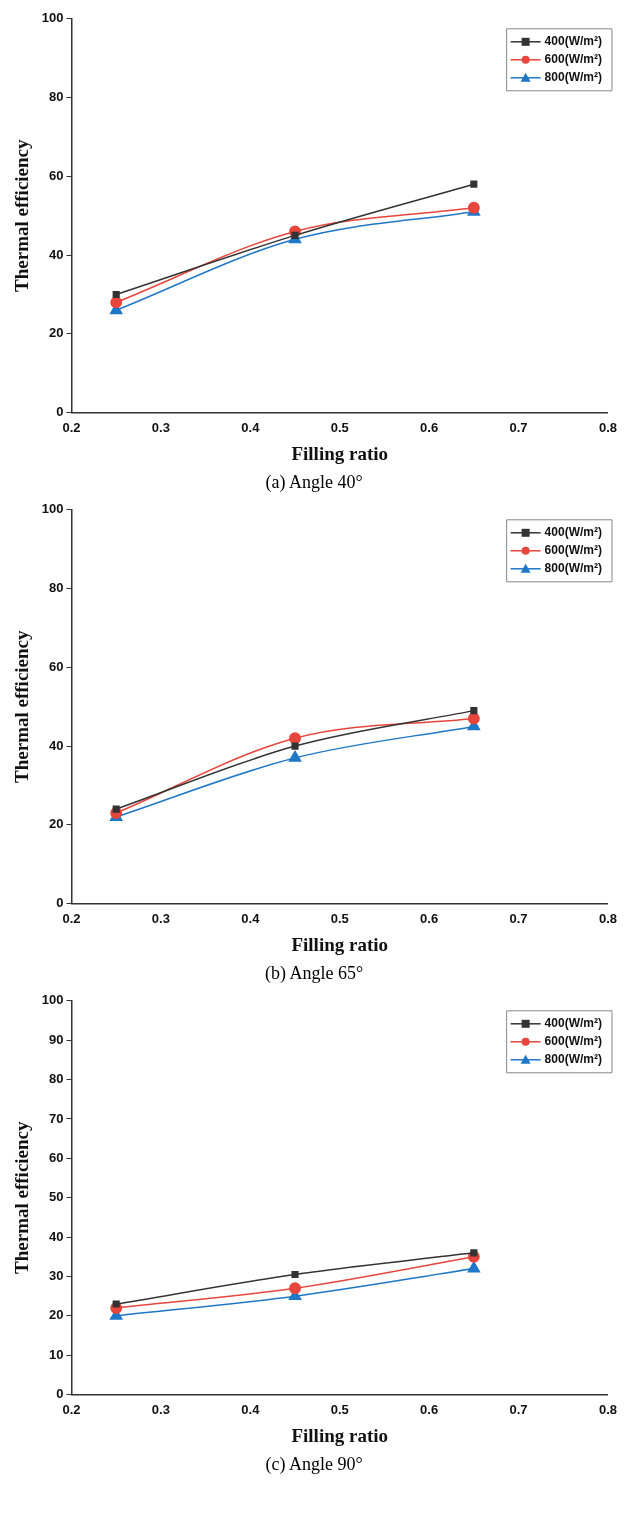  Describe the element at coordinates (56, 1276) in the screenshot. I see `y-tick-label: 30` at that location.